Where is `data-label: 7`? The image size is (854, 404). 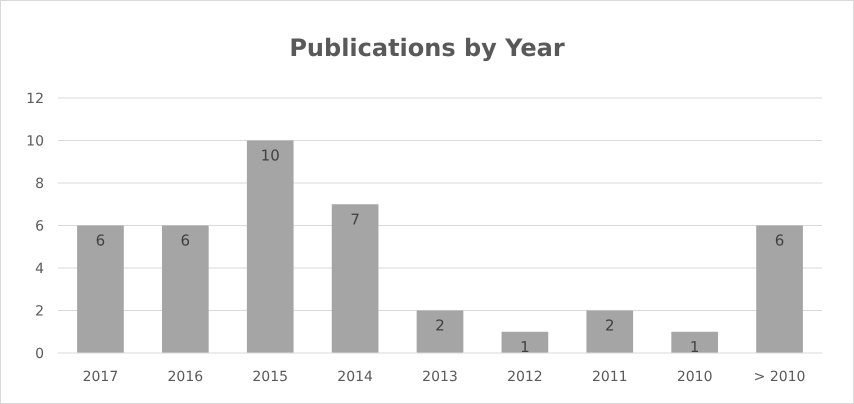
data-label: 7 is located at coordinates (355, 219).